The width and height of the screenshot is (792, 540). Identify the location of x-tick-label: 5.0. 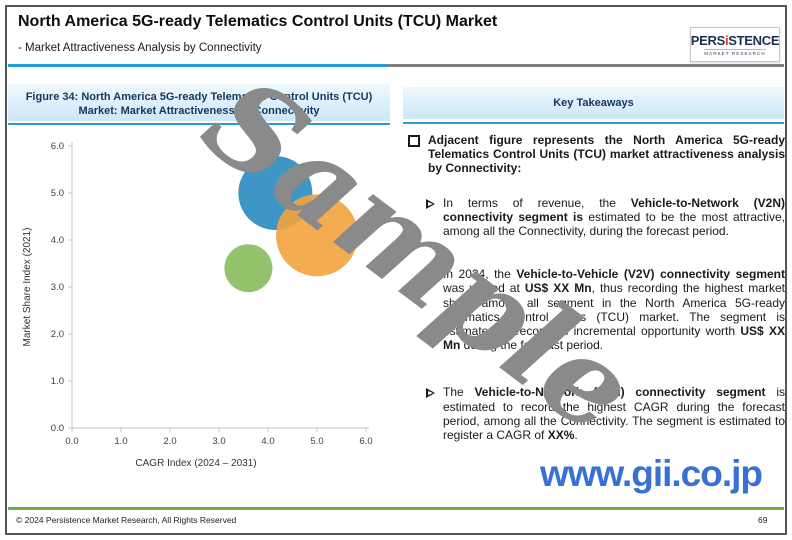
(316, 441).